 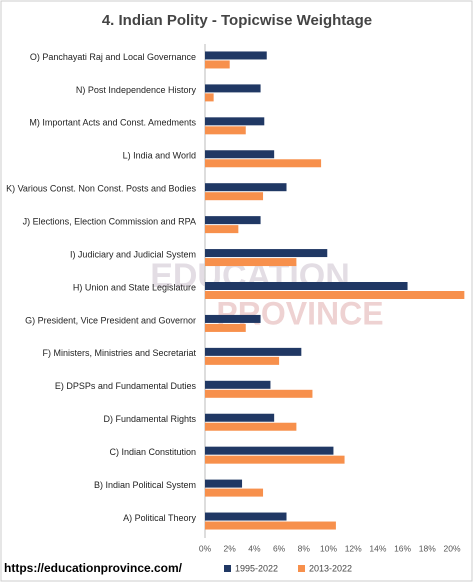 What do you see at coordinates (112, 123) in the screenshot?
I see `y-tick-label: M) Important Acts and Const. Amedments` at bounding box center [112, 123].